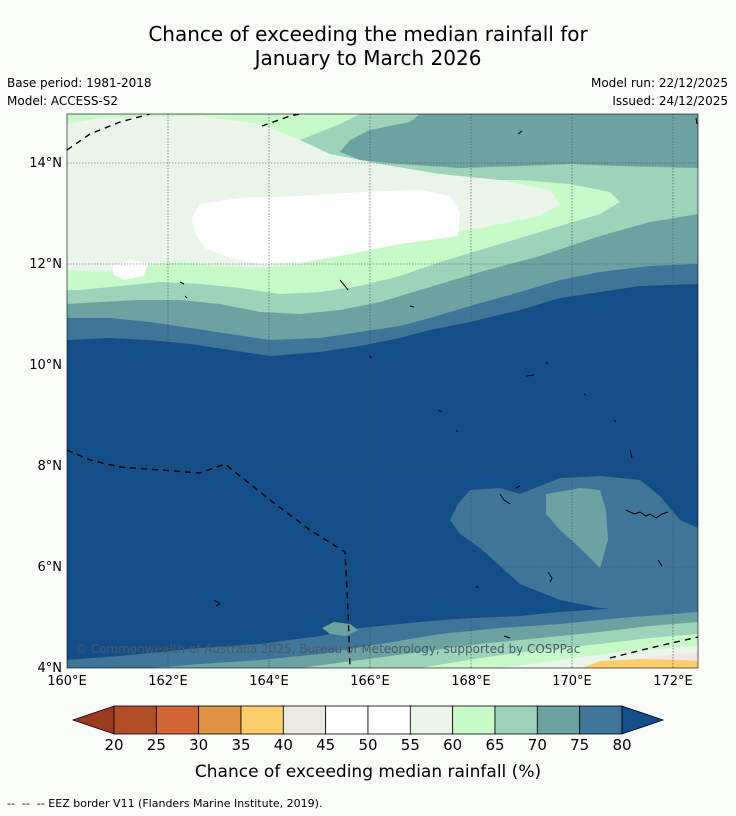 The image size is (736, 816). What do you see at coordinates (640, 663) in the screenshot?
I see `region-35-40-south-edge` at bounding box center [640, 663].